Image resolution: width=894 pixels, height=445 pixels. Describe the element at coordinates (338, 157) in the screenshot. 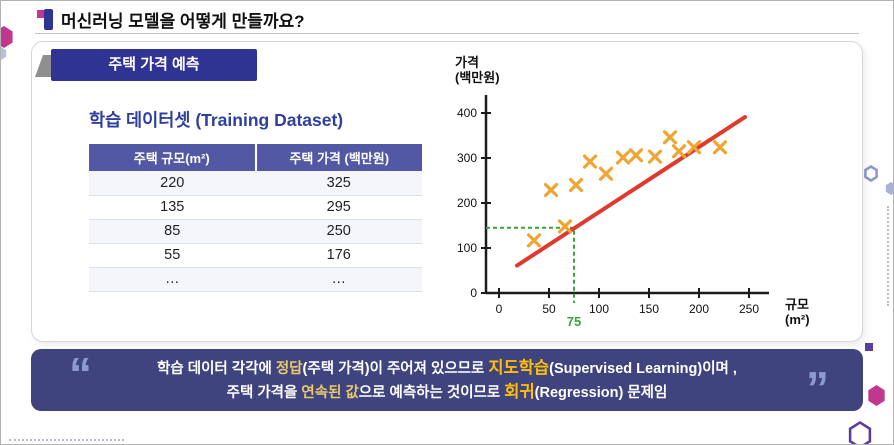

I see `table-col-price: 주택 가격 (백만원)` at that location.